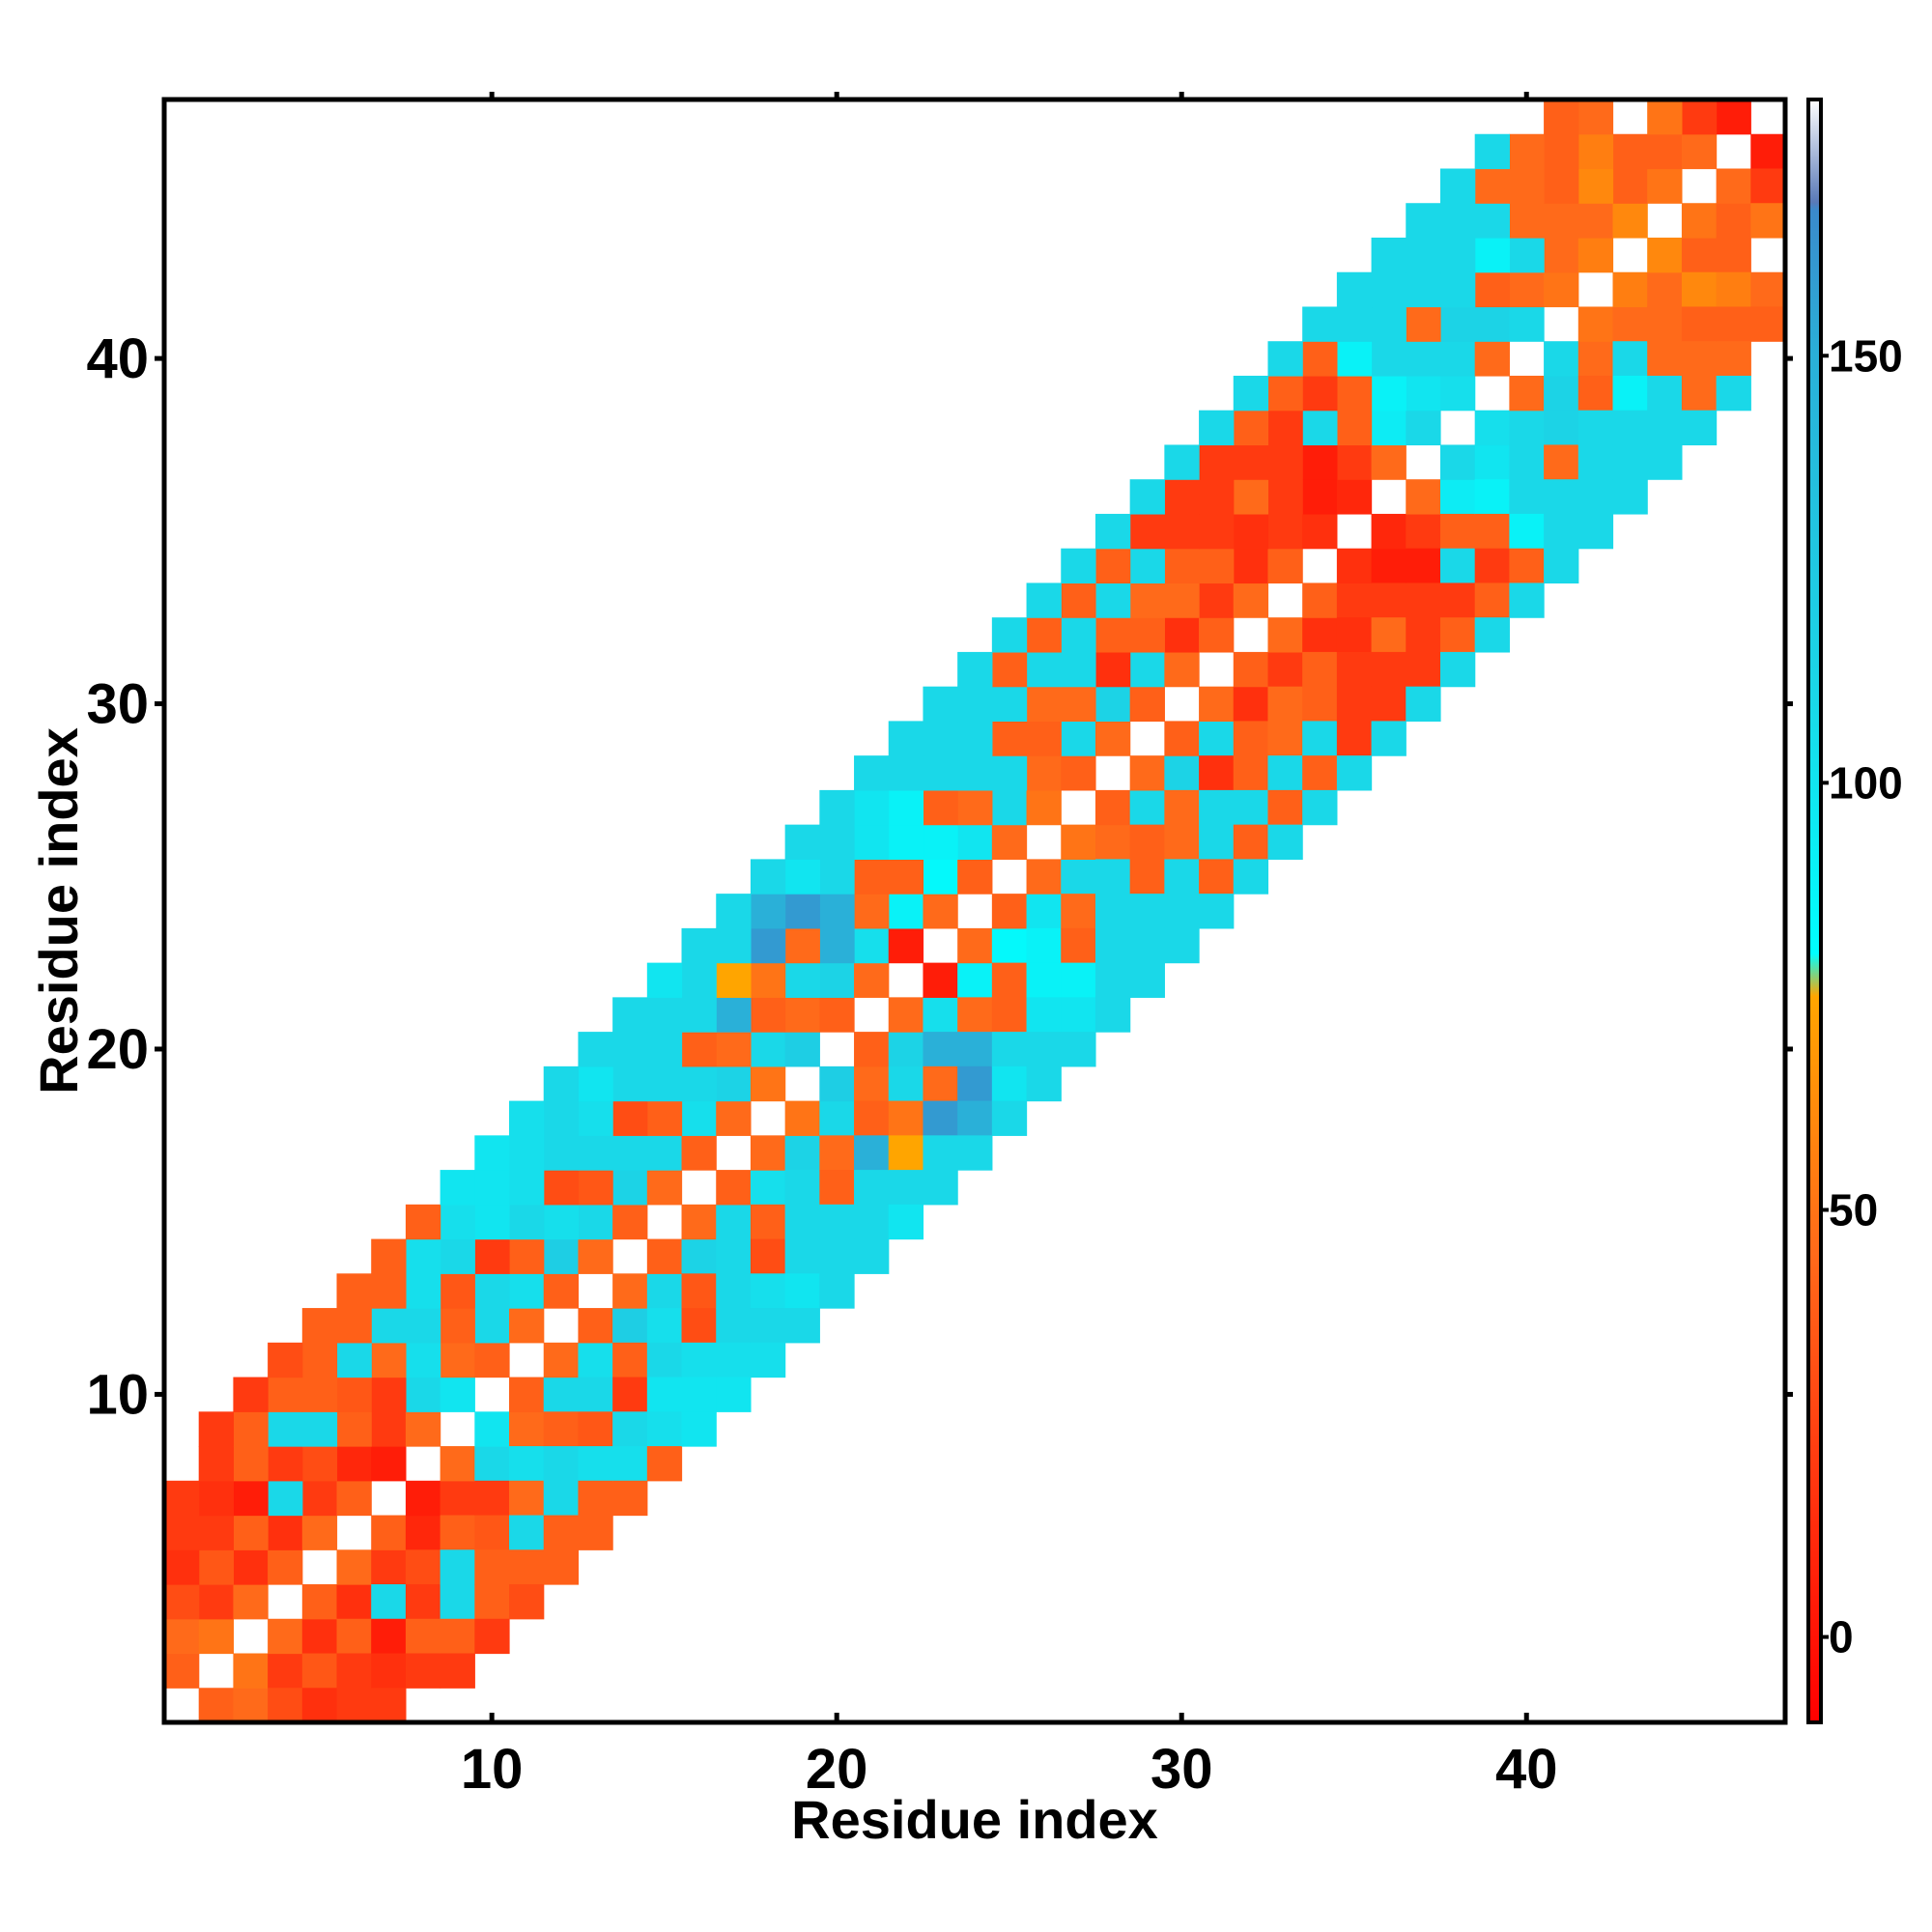 The height and width of the screenshot is (1932, 1932). What do you see at coordinates (1866, 782) in the screenshot?
I see `colorbar-tick-label: 100` at bounding box center [1866, 782].